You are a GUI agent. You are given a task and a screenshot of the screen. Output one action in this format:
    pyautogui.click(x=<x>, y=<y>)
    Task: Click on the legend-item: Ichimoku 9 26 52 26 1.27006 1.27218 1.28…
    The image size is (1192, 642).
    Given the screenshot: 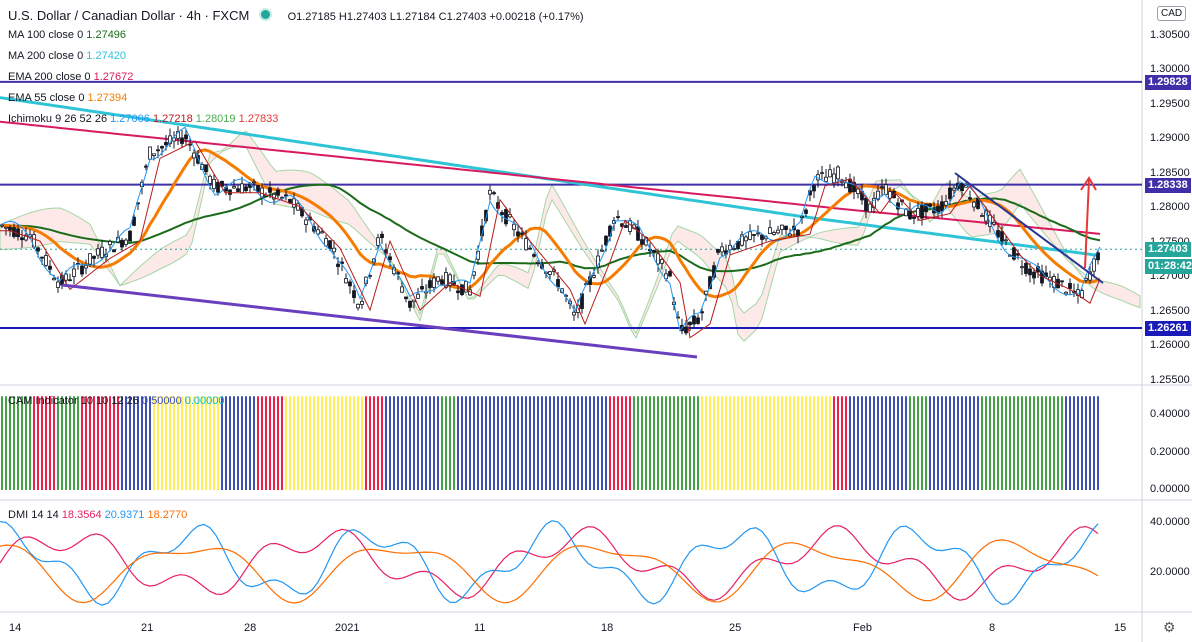 What is the action you would take?
    pyautogui.click(x=143, y=119)
    